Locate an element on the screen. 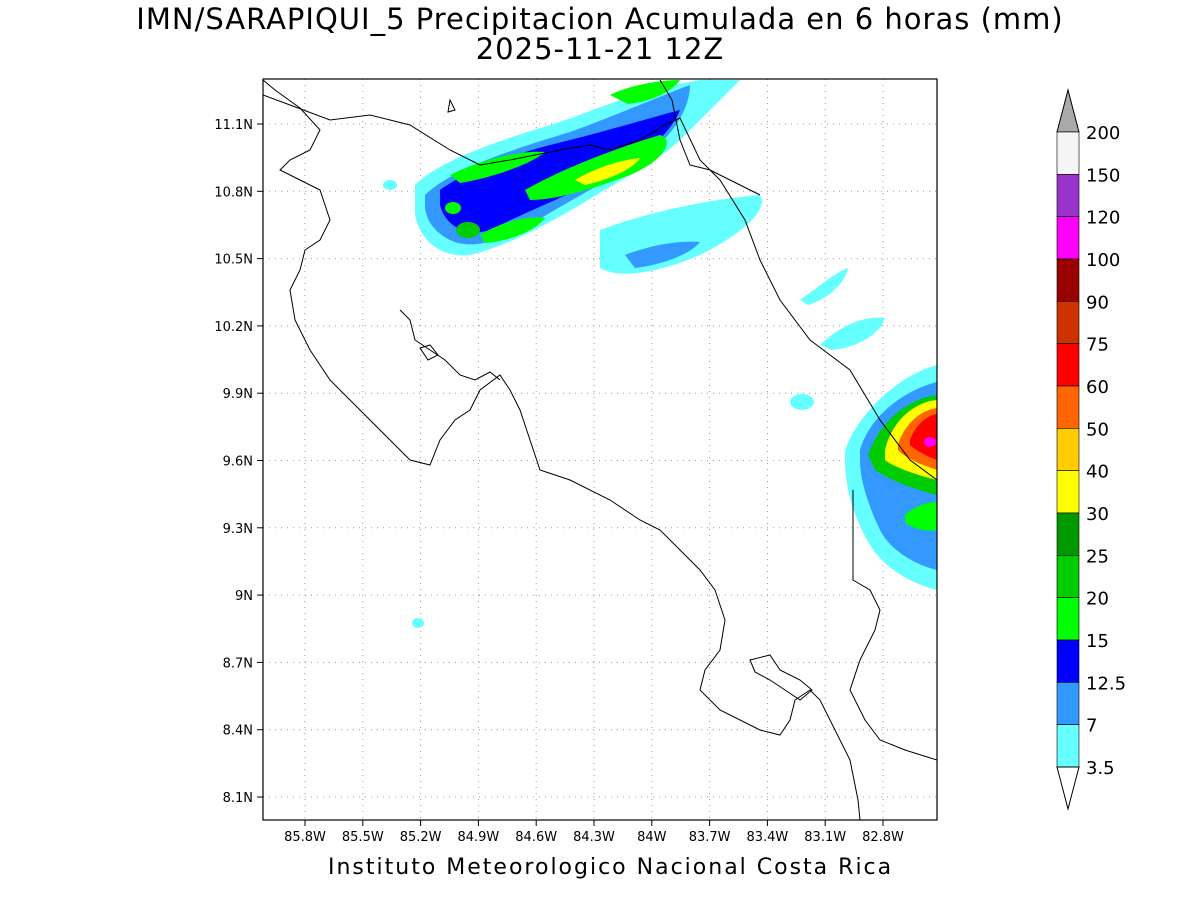 This screenshot has width=1200, height=900. colorbar-label: 7 is located at coordinates (1091, 726).